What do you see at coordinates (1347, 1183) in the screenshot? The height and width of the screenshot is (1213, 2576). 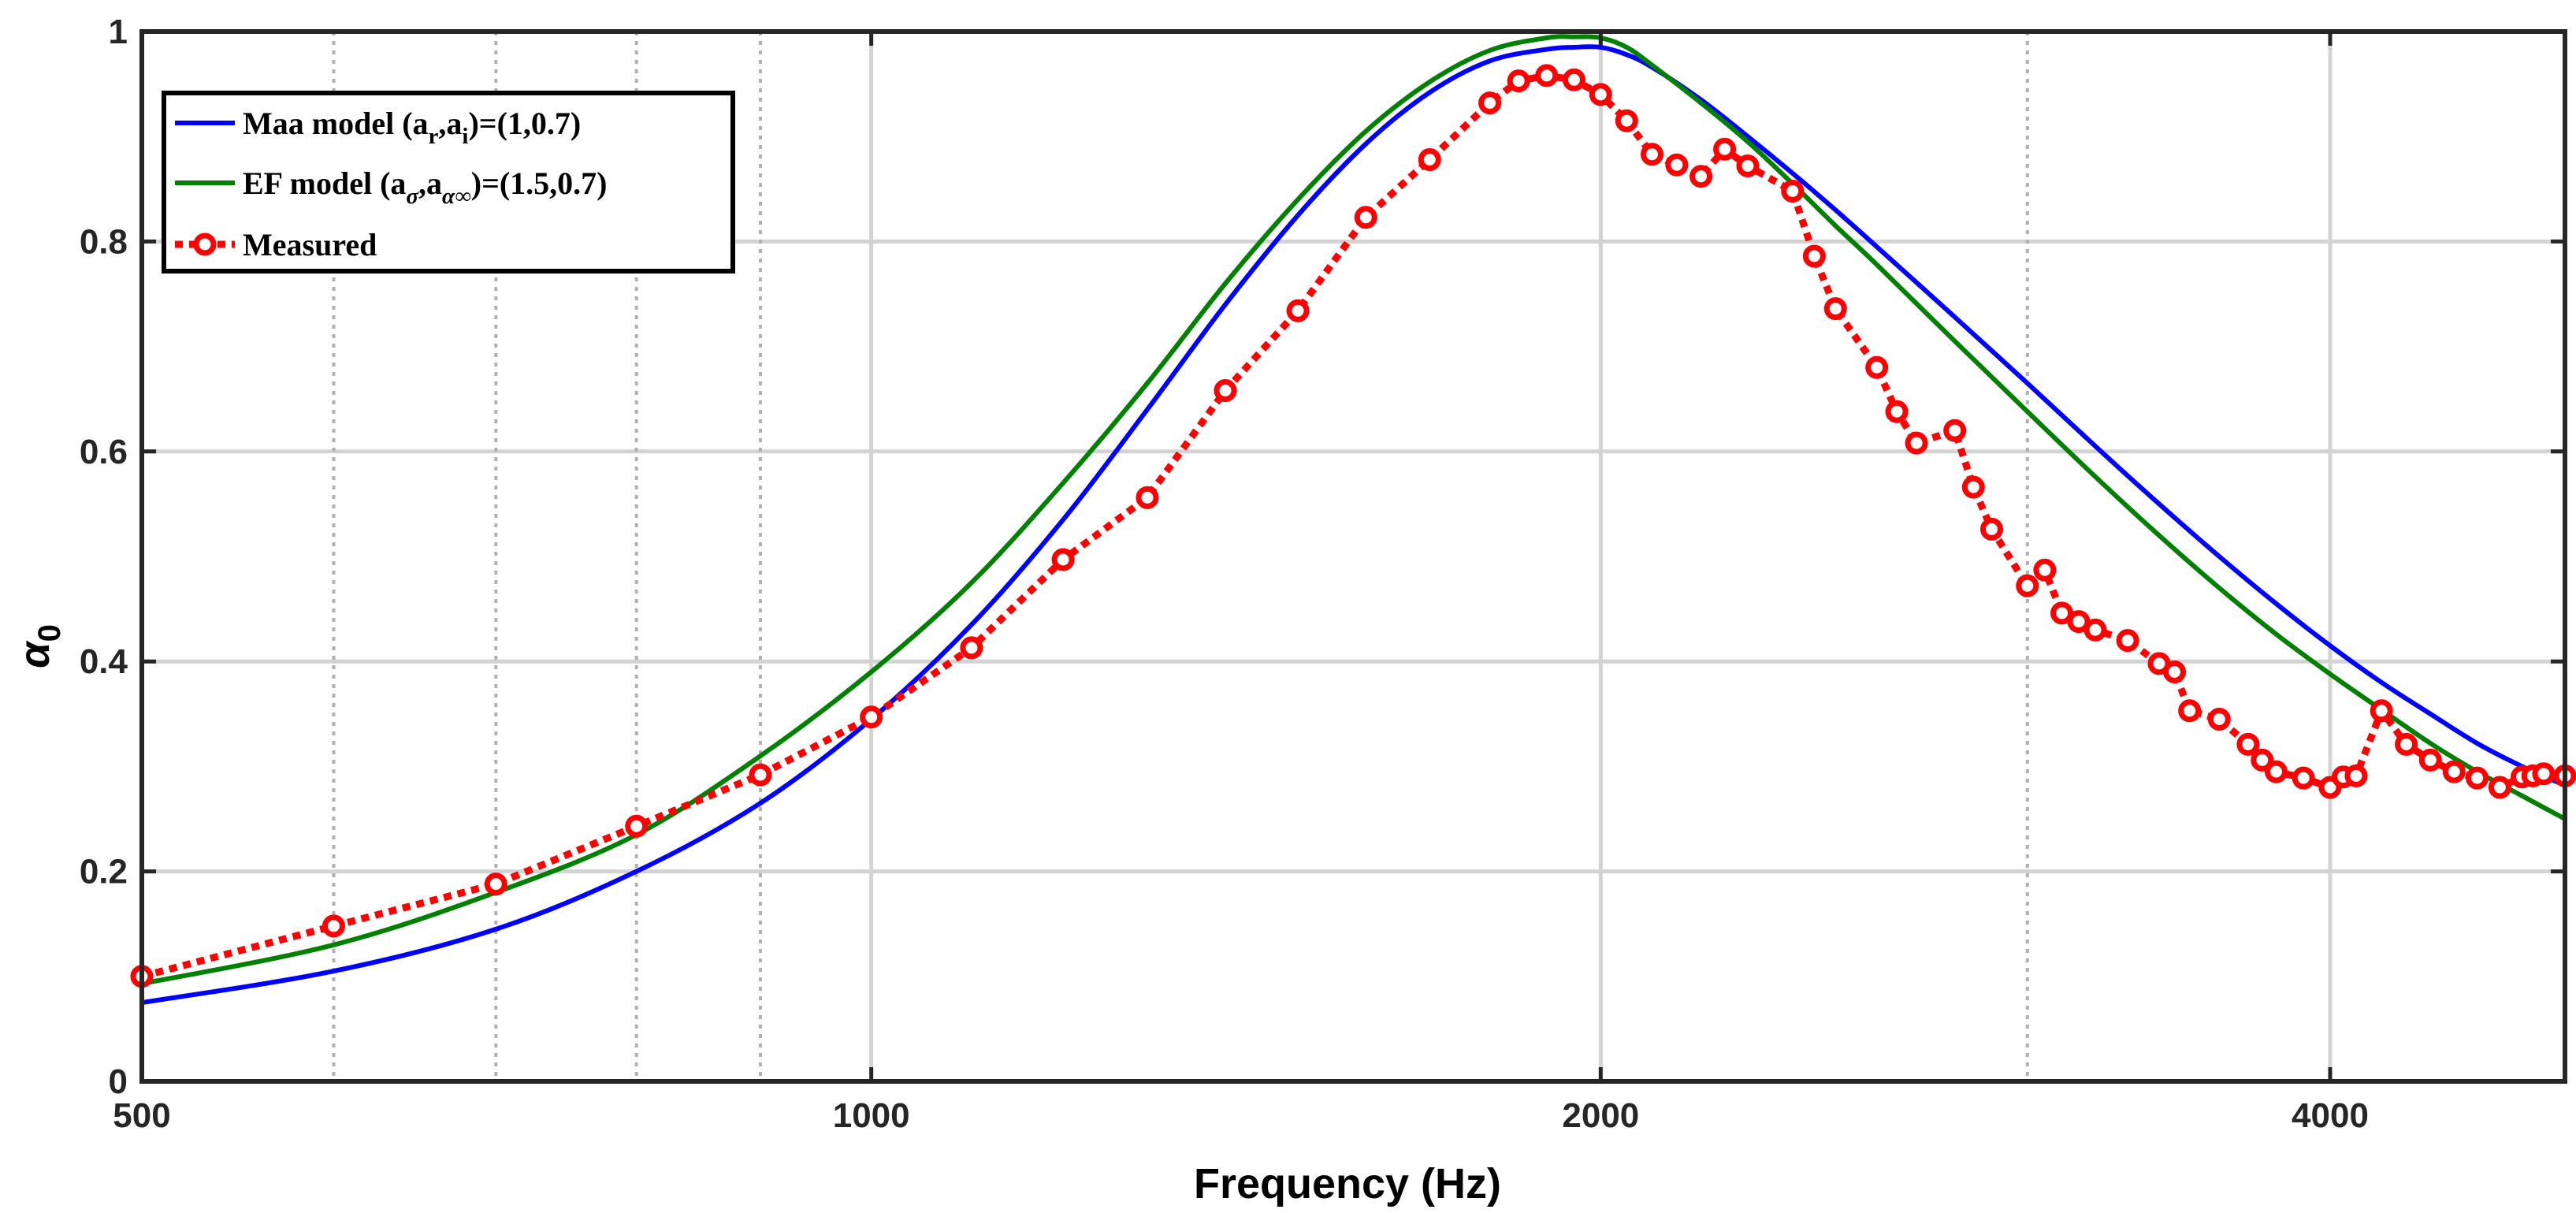 I see `x-axis-title: Frequency (Hz)` at bounding box center [1347, 1183].